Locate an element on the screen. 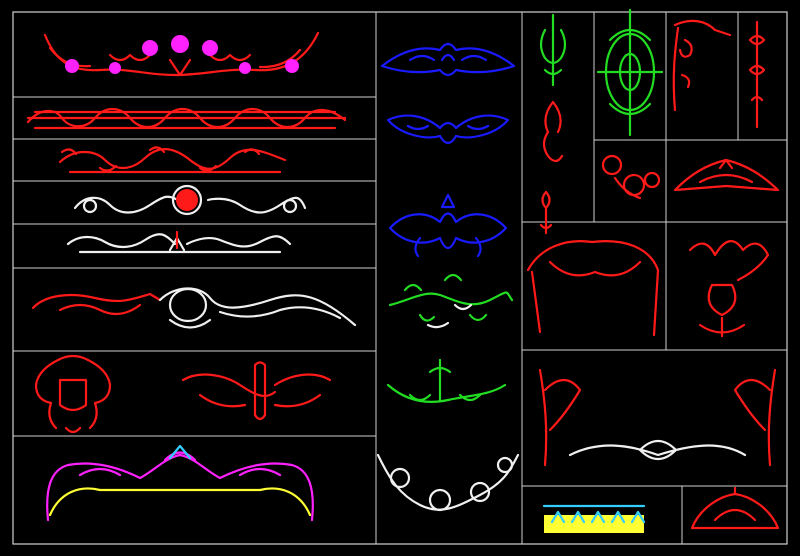  urn-bouquet is located at coordinates (729, 289).